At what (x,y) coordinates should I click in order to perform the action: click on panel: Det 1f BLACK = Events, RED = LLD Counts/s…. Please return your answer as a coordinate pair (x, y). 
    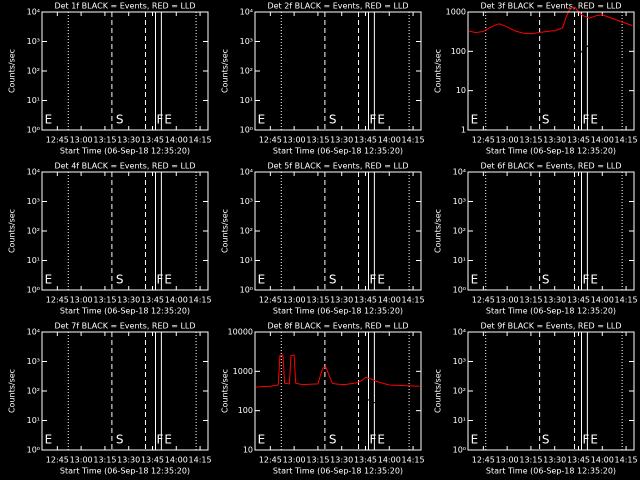
    Looking at the image, I should click on (110, 79).